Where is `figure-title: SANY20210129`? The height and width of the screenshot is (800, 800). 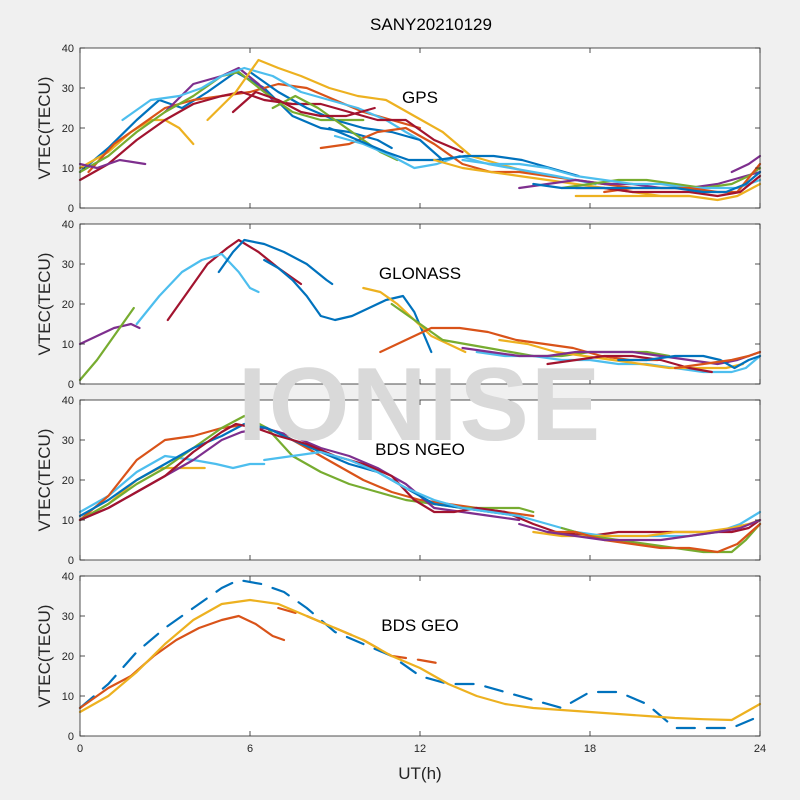 figure-title: SANY20210129 is located at coordinates (431, 24).